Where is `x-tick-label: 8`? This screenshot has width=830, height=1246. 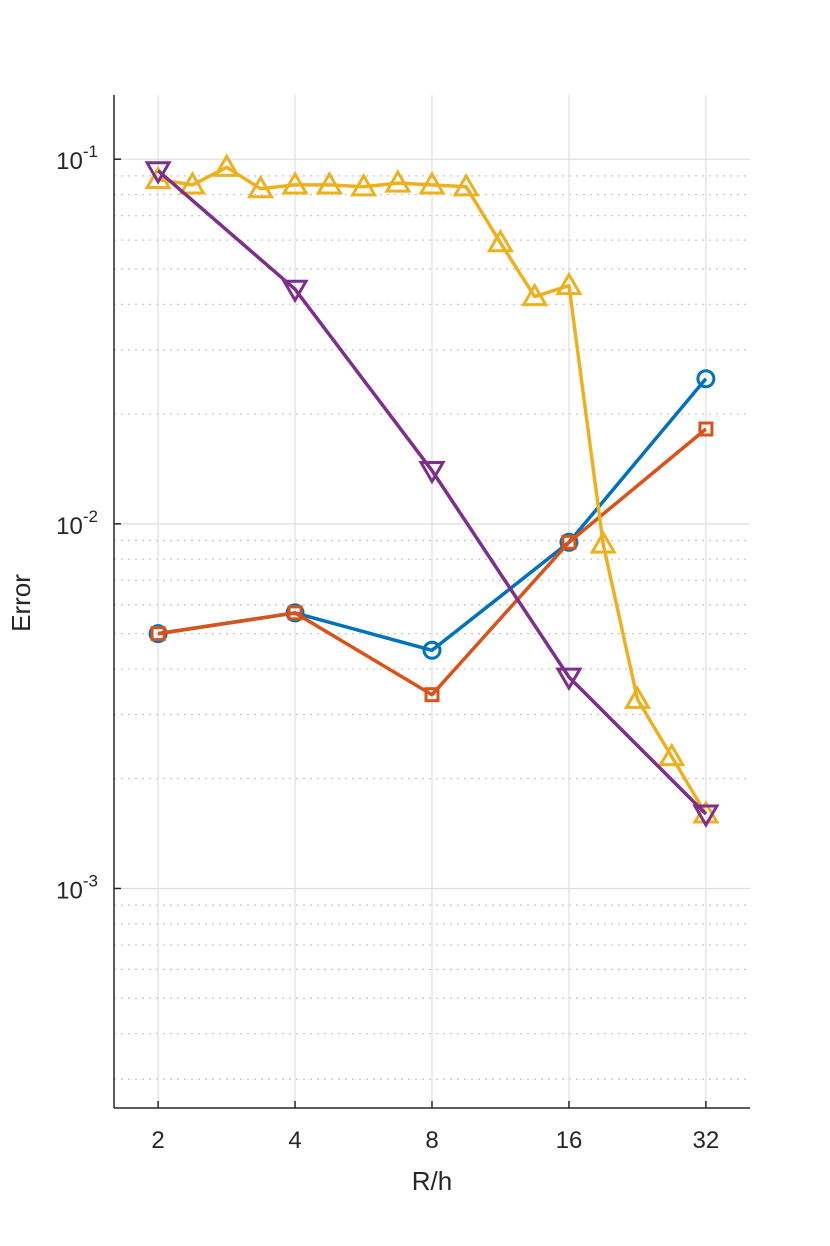 x-tick-label: 8 is located at coordinates (431, 1140).